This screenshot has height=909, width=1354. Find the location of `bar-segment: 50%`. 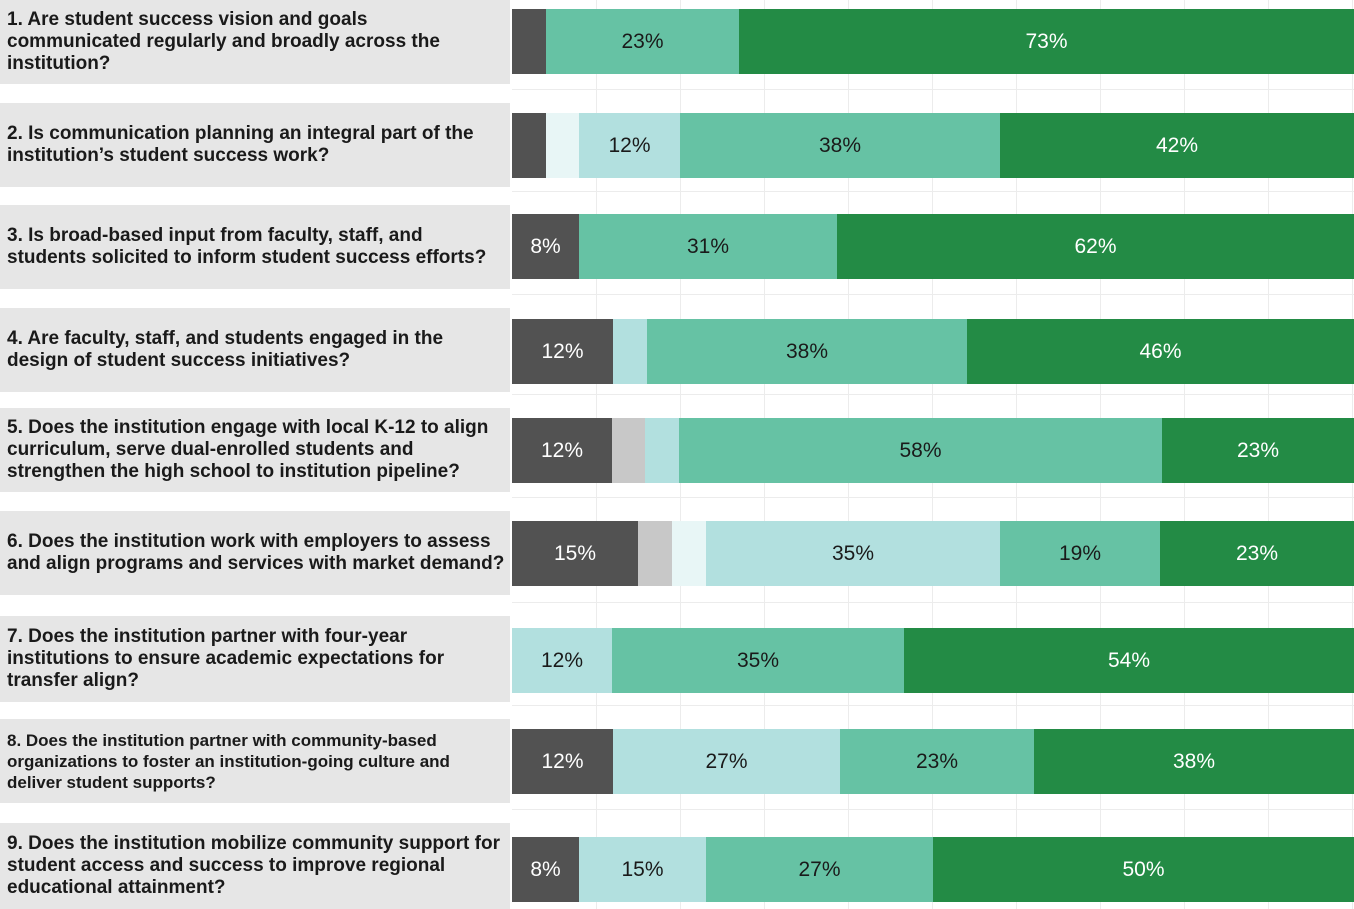

bar-segment: 50% is located at coordinates (1143, 869).